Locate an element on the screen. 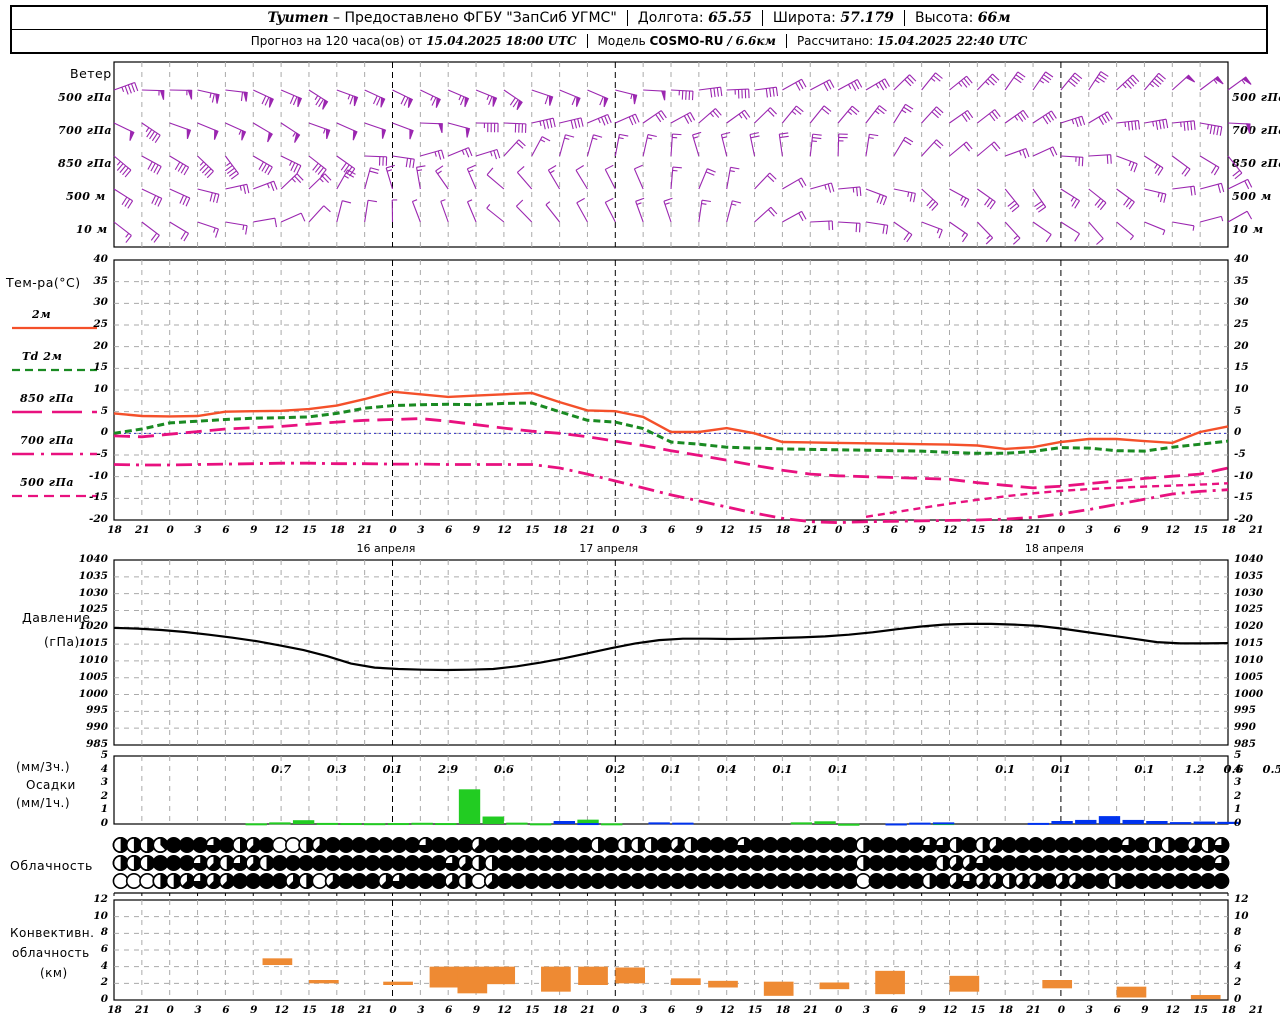 This screenshot has height=1024, width=1280. latitude-value: 57.179 is located at coordinates (867, 18).